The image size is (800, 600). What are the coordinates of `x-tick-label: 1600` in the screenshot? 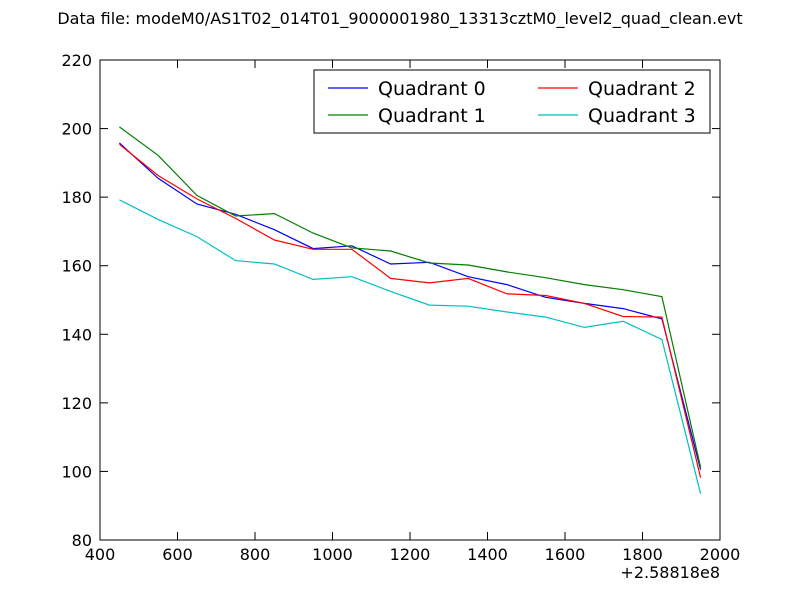 It's located at (565, 554).